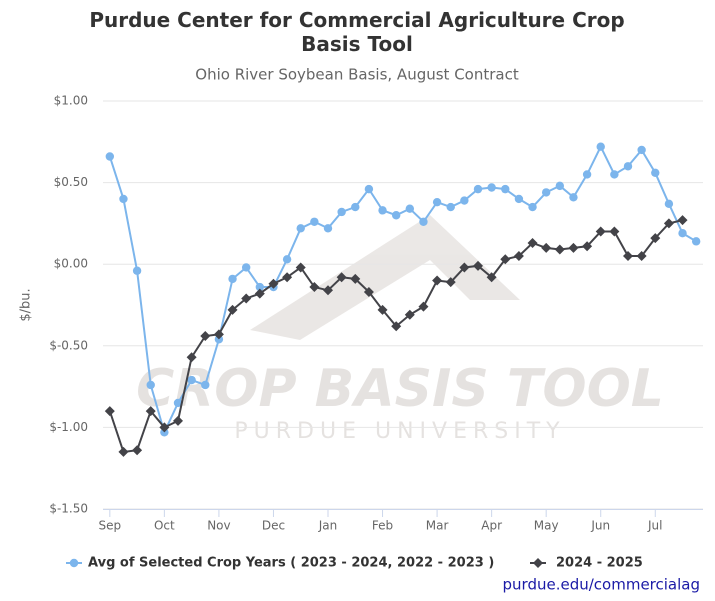  Describe the element at coordinates (68, 345) in the screenshot. I see `y-tick-label: $-0.50` at that location.